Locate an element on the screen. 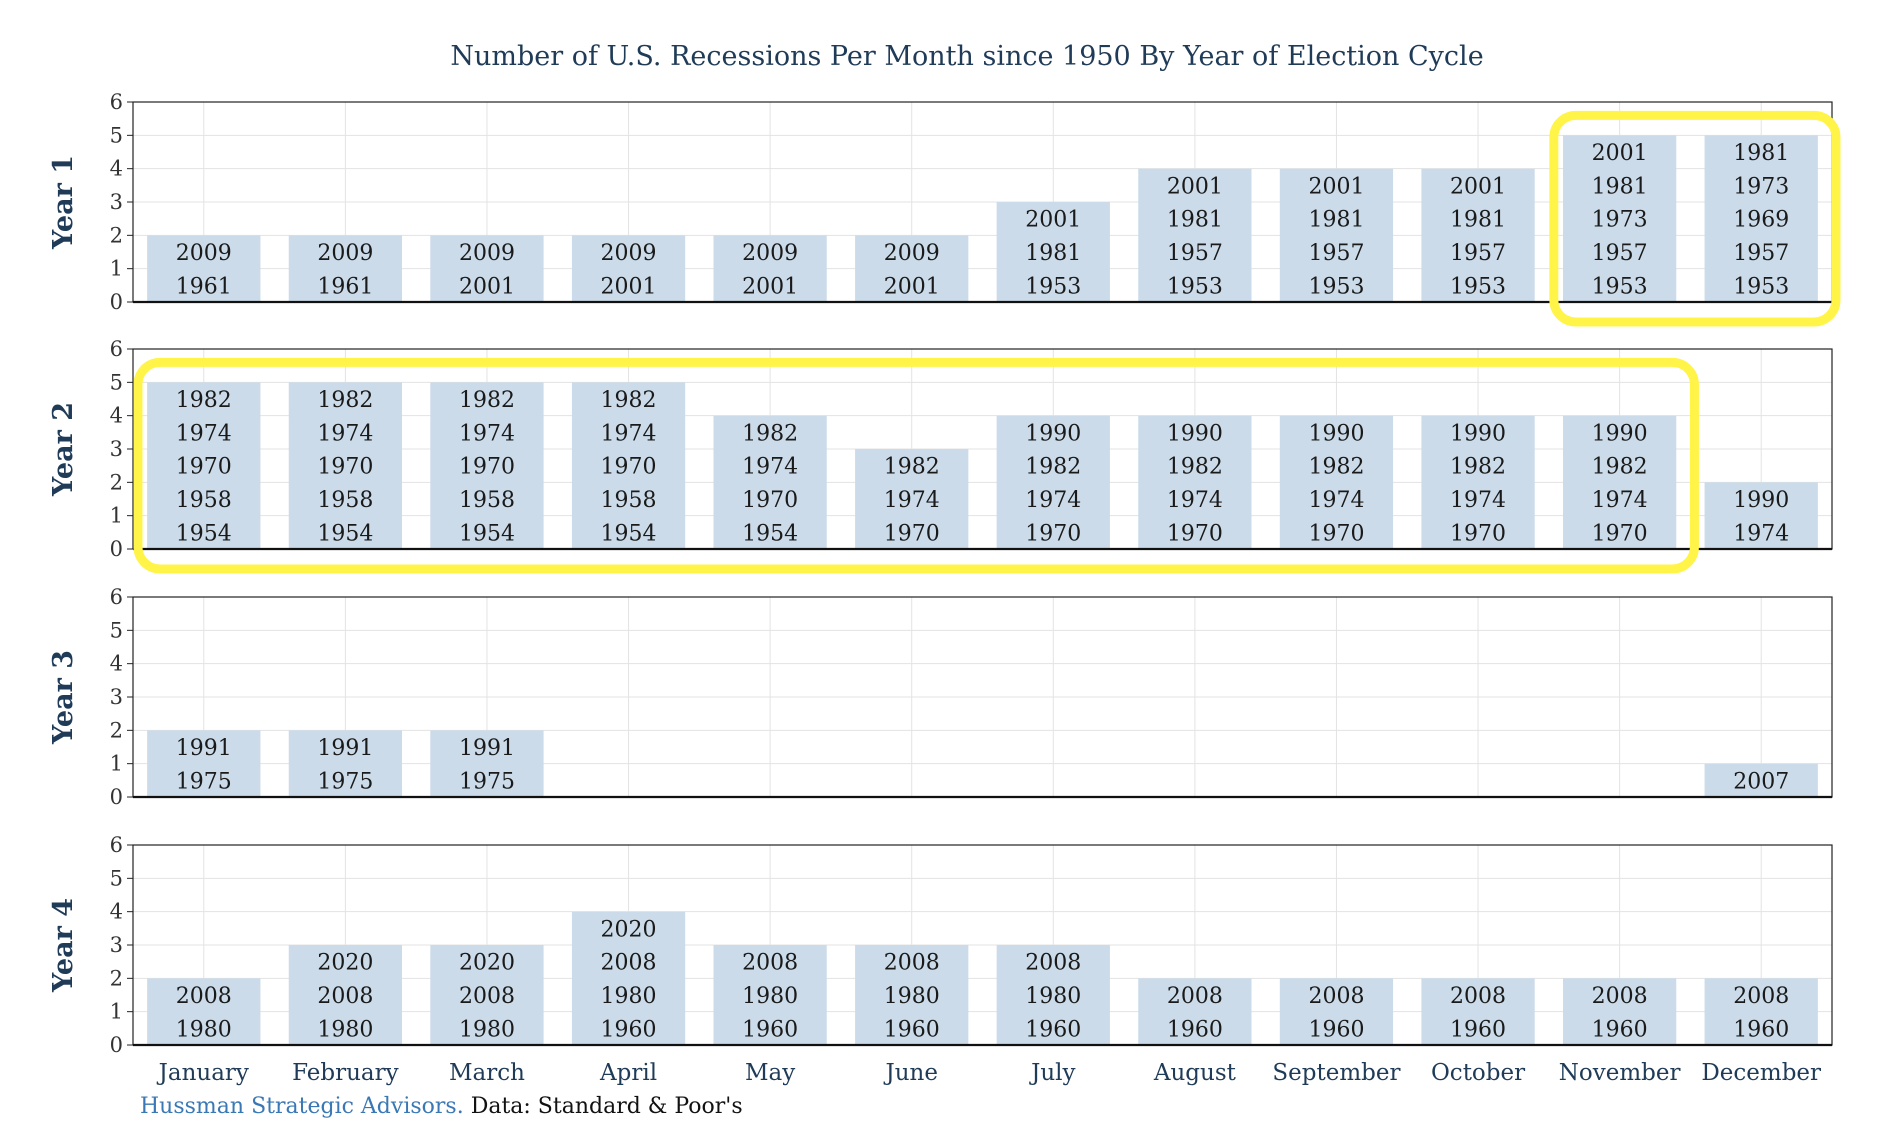 The image size is (1888, 1140). y-tick-label: 2 is located at coordinates (116, 730).